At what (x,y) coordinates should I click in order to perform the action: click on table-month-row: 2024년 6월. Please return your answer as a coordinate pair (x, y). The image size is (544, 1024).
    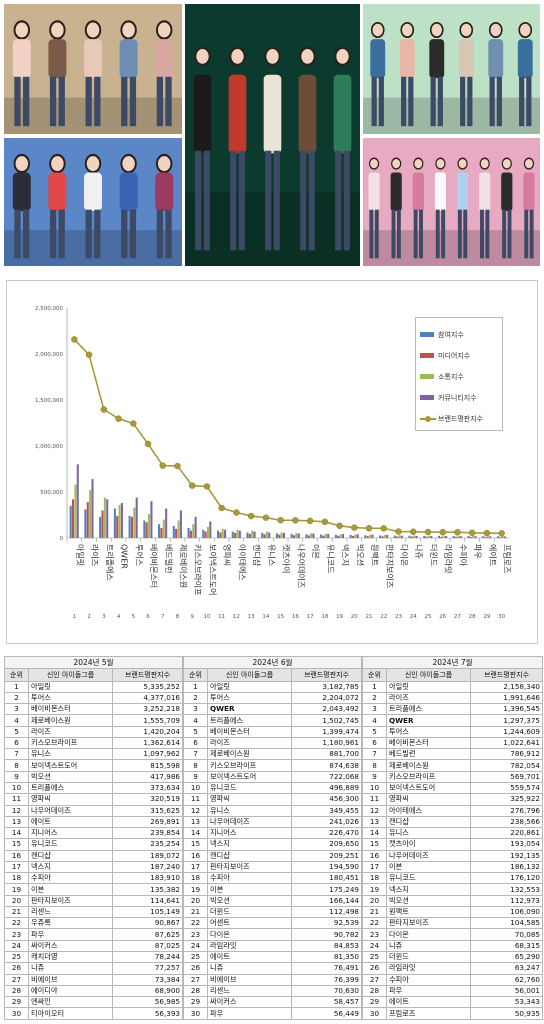
    Looking at the image, I should click on (272, 662).